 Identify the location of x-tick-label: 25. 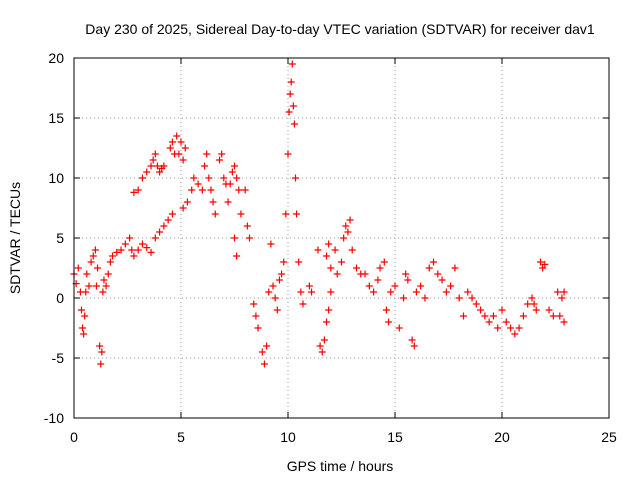
(609, 437).